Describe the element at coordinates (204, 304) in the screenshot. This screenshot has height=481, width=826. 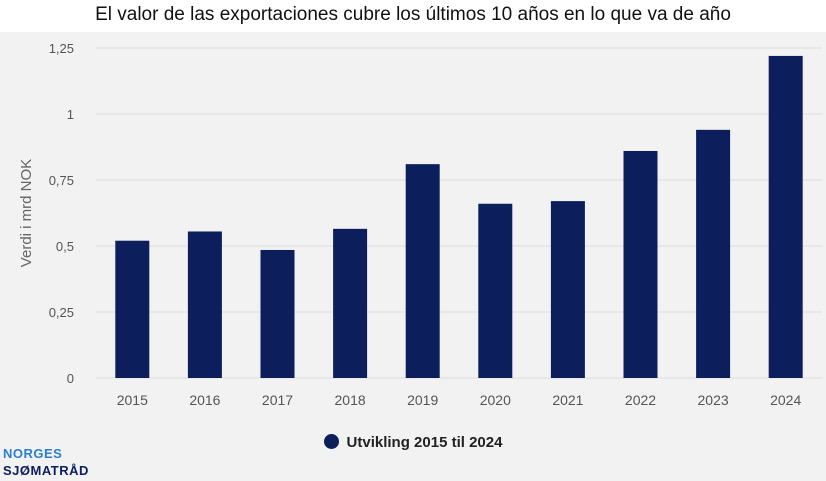
I see `bar-2016` at that location.